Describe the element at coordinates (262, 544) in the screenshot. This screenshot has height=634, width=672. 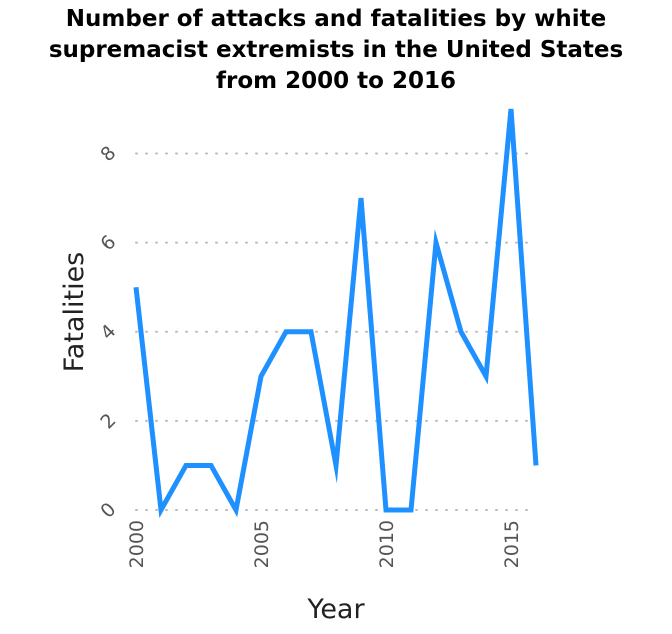
I see `x-tick-label-2005: 2005` at that location.